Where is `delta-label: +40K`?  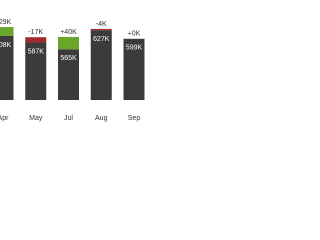
delta-label: +40K is located at coordinates (68, 32).